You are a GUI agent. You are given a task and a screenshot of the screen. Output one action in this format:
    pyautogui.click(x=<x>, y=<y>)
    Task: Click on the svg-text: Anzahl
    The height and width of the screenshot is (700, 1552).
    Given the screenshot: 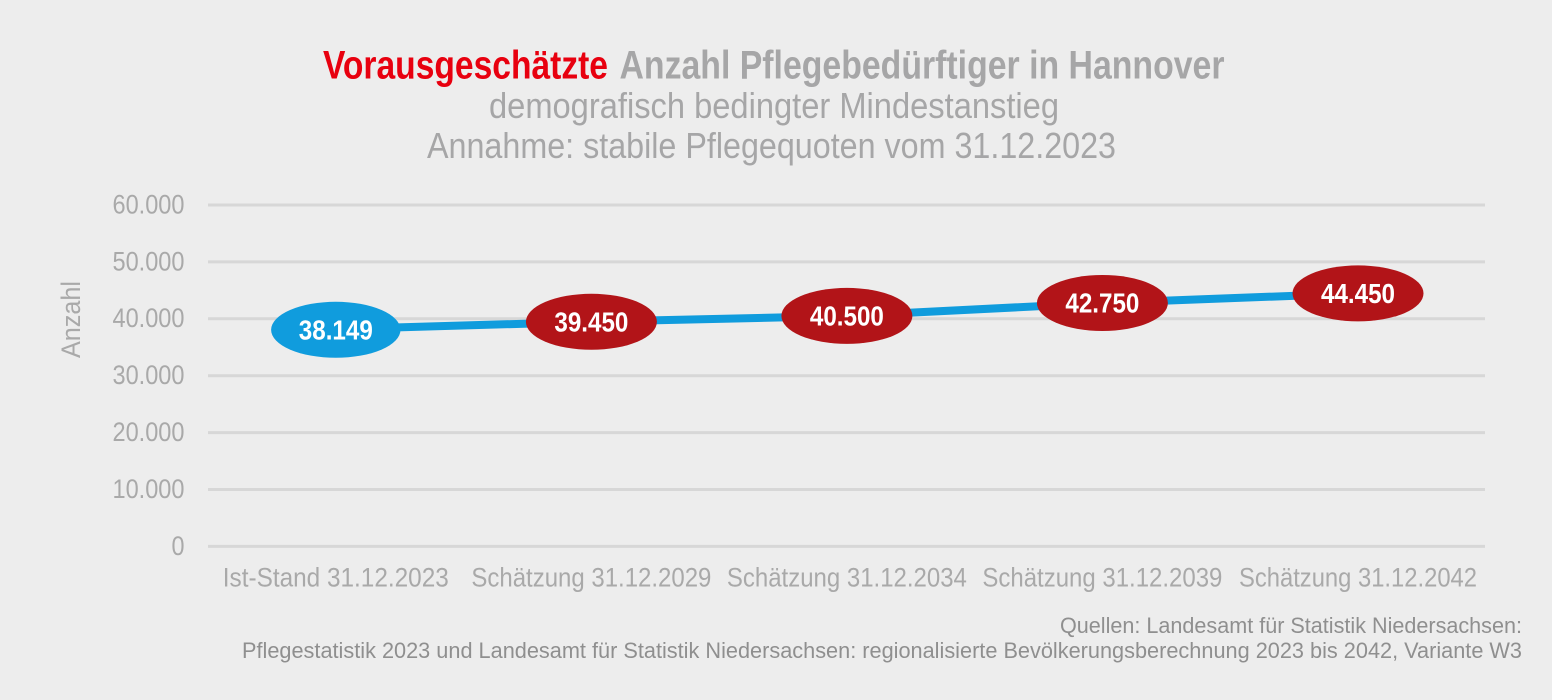 What is the action you would take?
    pyautogui.click(x=71, y=319)
    